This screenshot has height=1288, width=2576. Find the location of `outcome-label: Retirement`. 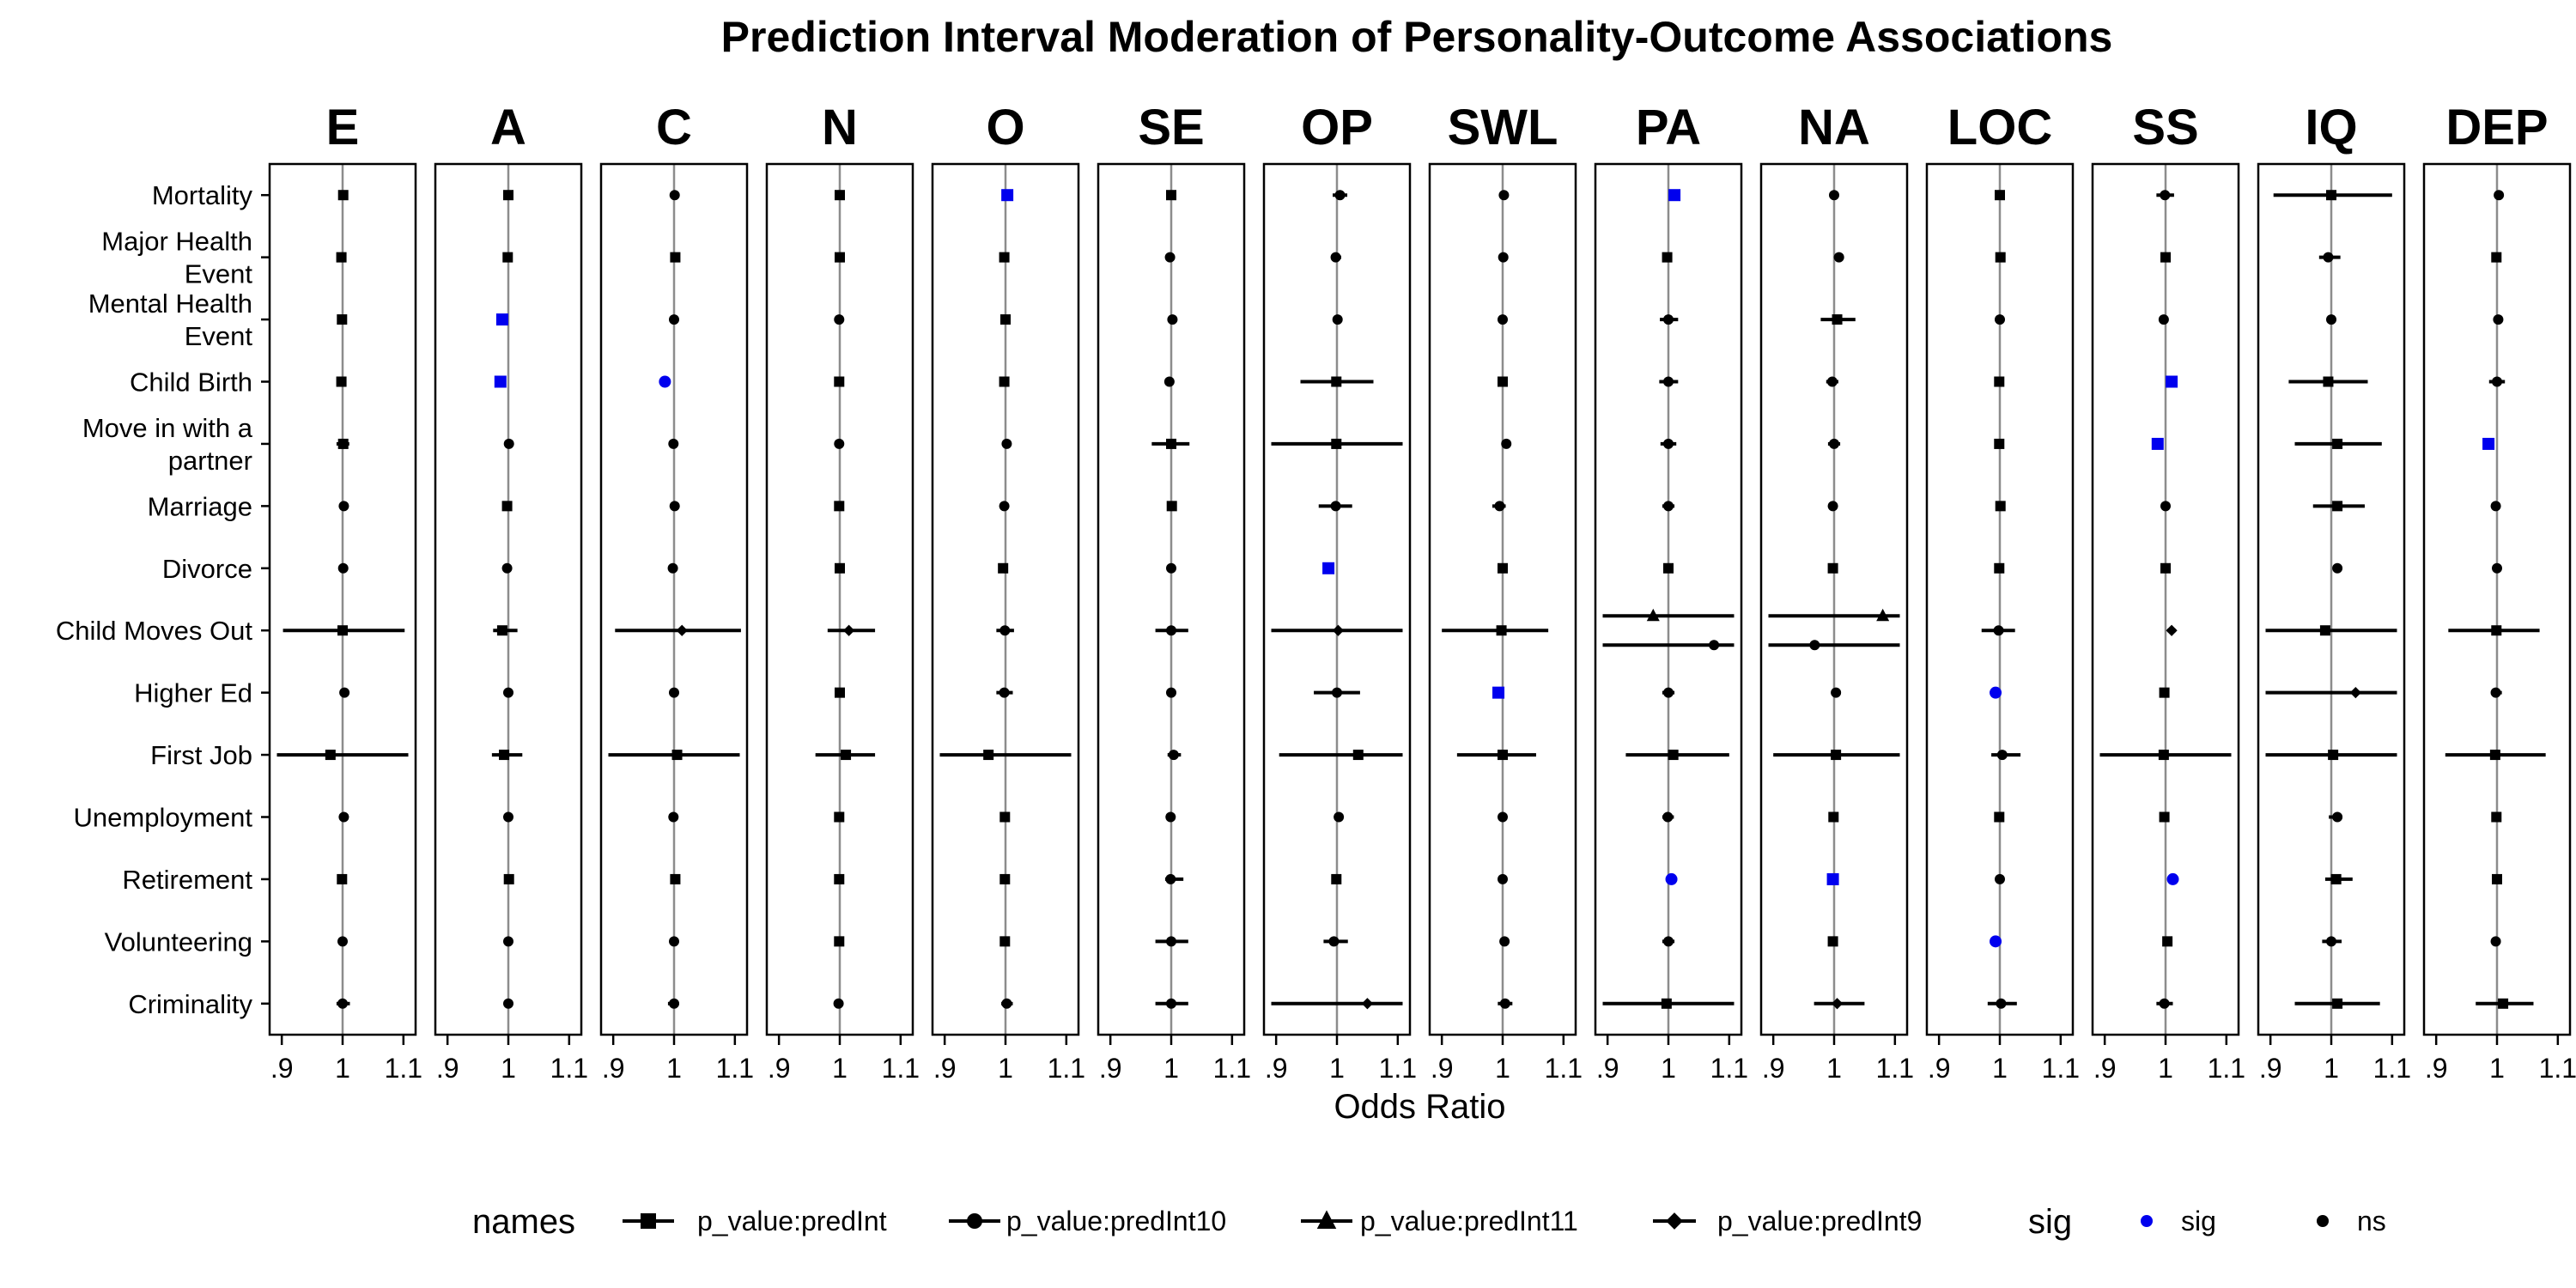

outcome-label: Retirement is located at coordinates (187, 880).